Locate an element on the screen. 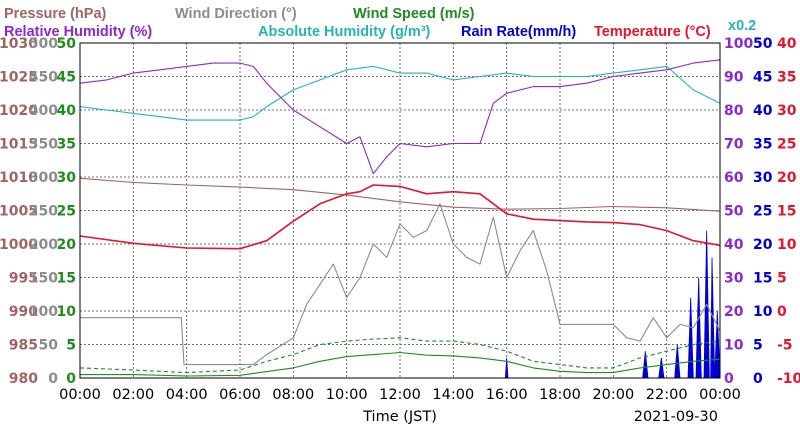  legend-rain-rate: Rain Rate(mm/h) is located at coordinates (518, 32).